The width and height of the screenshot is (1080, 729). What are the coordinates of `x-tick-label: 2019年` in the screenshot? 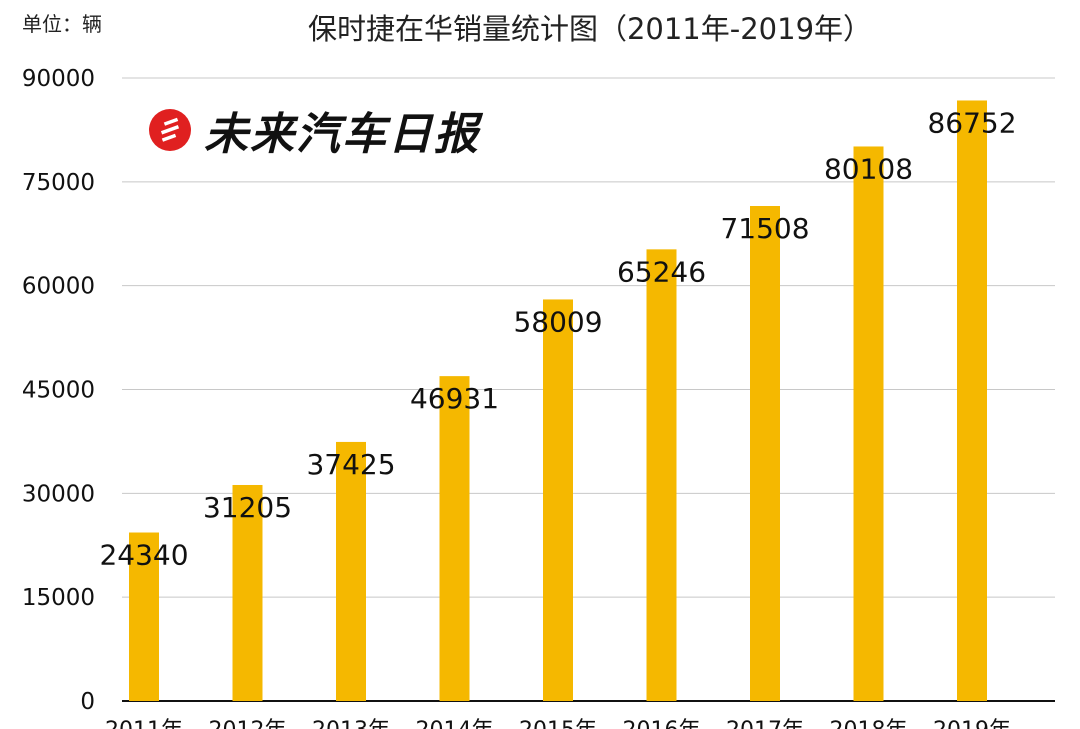 It's located at (972, 723).